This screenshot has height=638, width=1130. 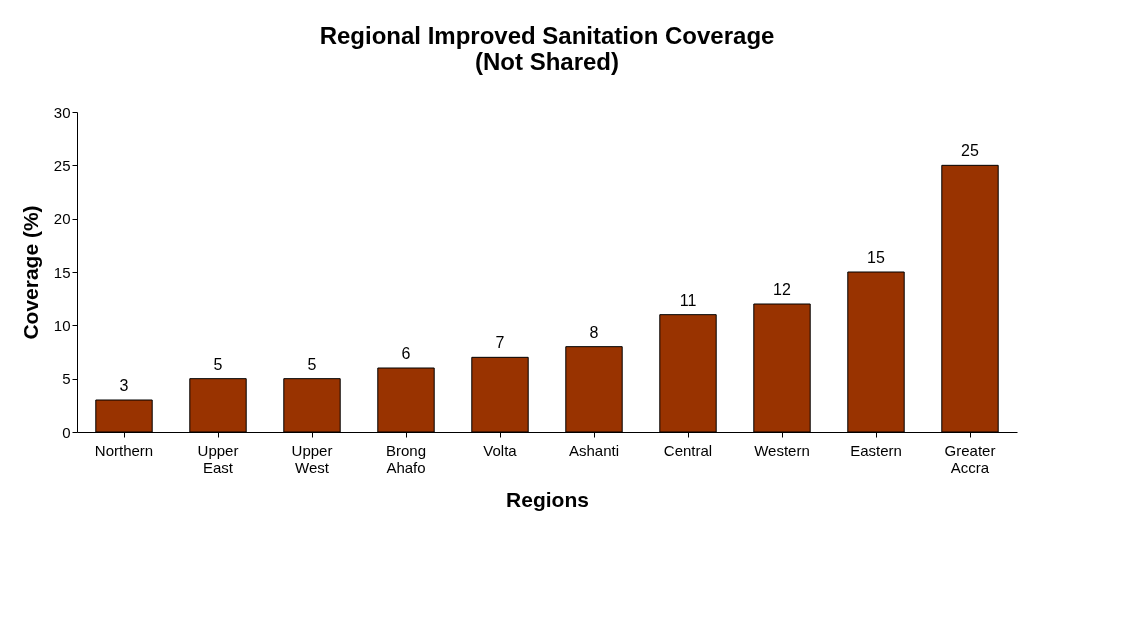 I want to click on x-tick-label: Upper West, so click(x=312, y=458).